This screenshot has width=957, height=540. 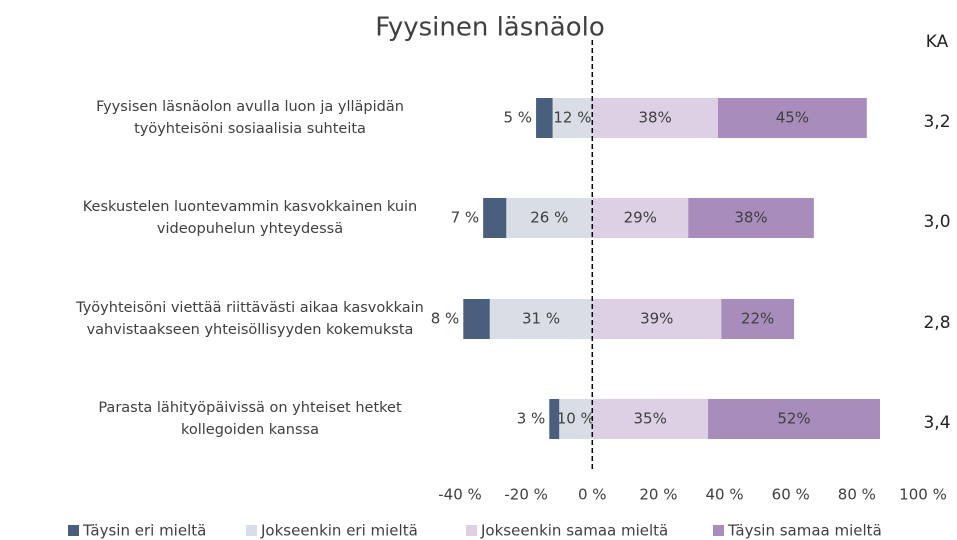 What do you see at coordinates (465, 218) in the screenshot?
I see `data-label: 7 %` at bounding box center [465, 218].